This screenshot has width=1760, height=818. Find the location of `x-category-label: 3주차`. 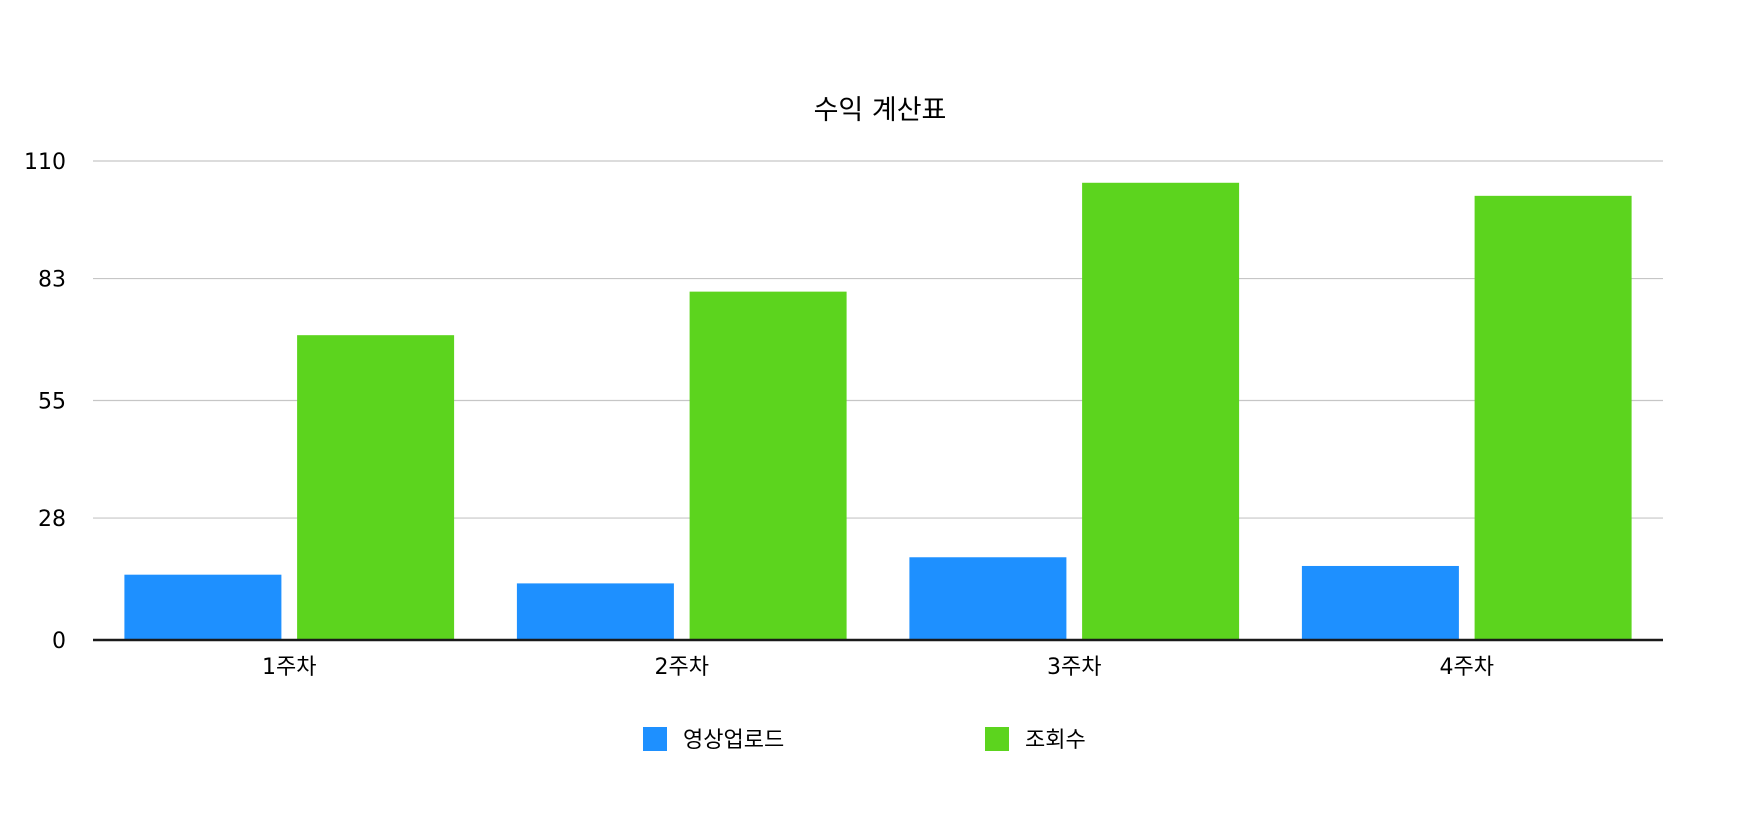

x-category-label: 3주차 is located at coordinates (1074, 667).